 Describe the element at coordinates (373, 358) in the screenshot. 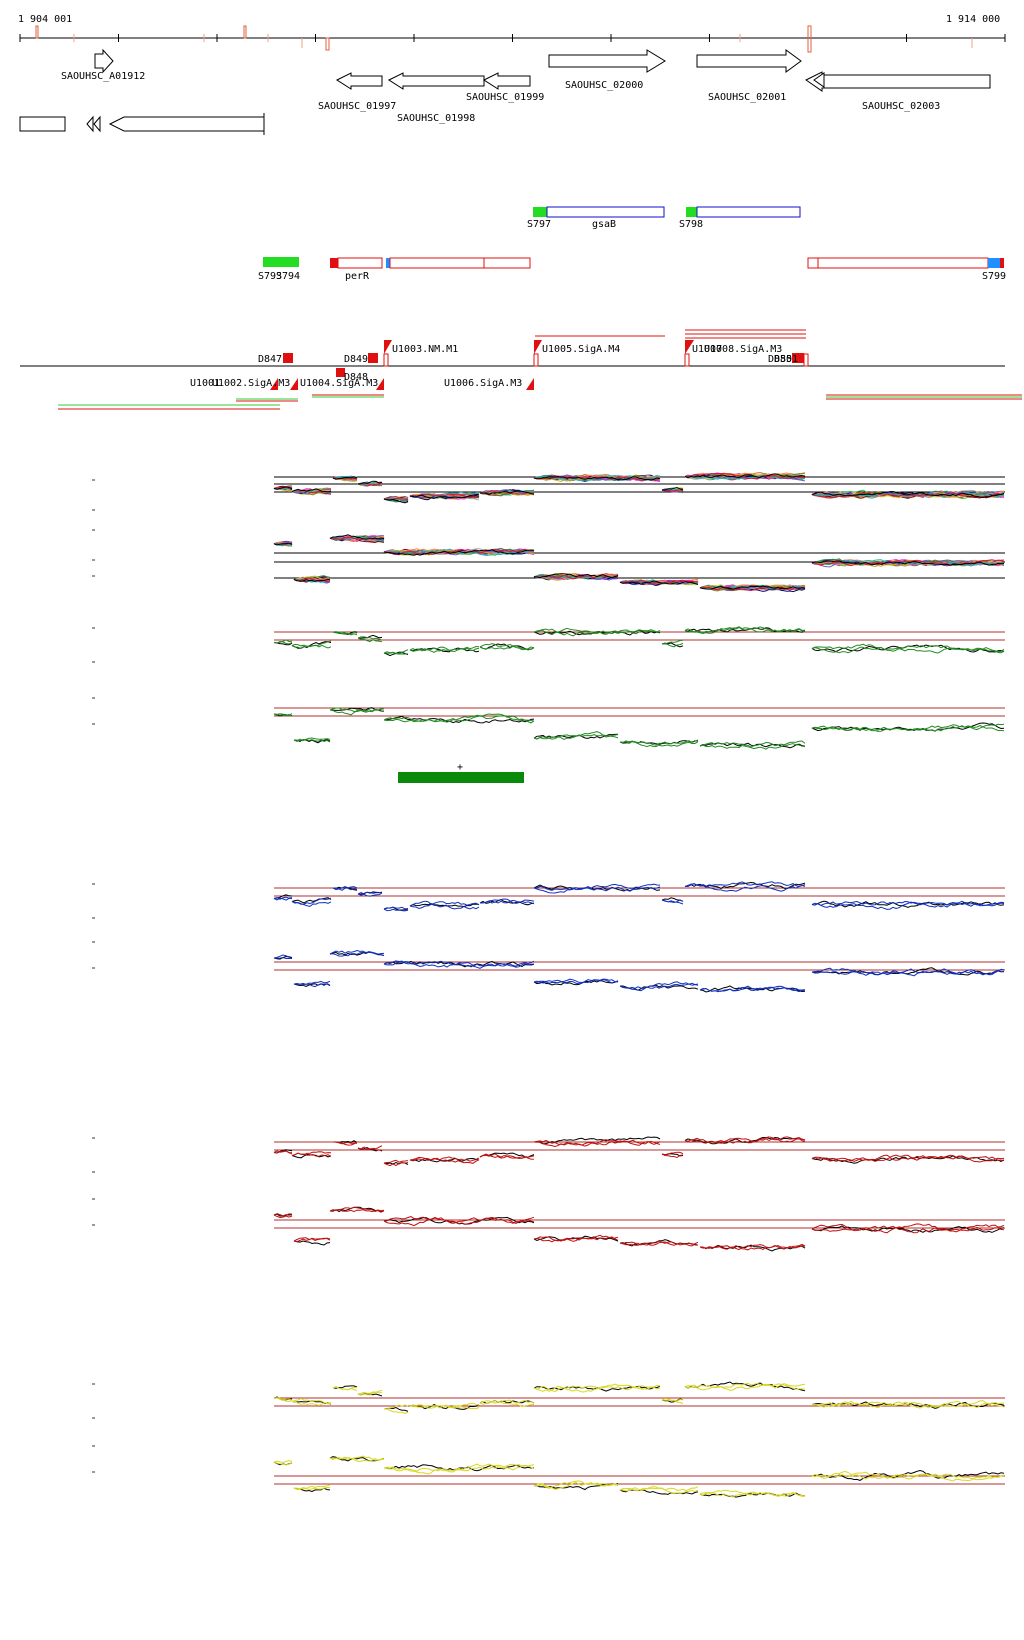

I see `promoter-d849` at that location.